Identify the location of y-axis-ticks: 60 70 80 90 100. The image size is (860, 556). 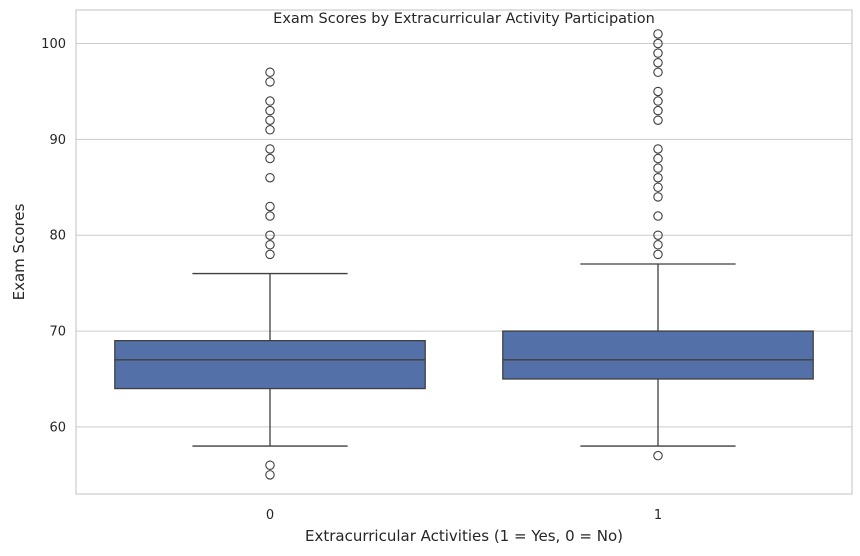
(53, 236).